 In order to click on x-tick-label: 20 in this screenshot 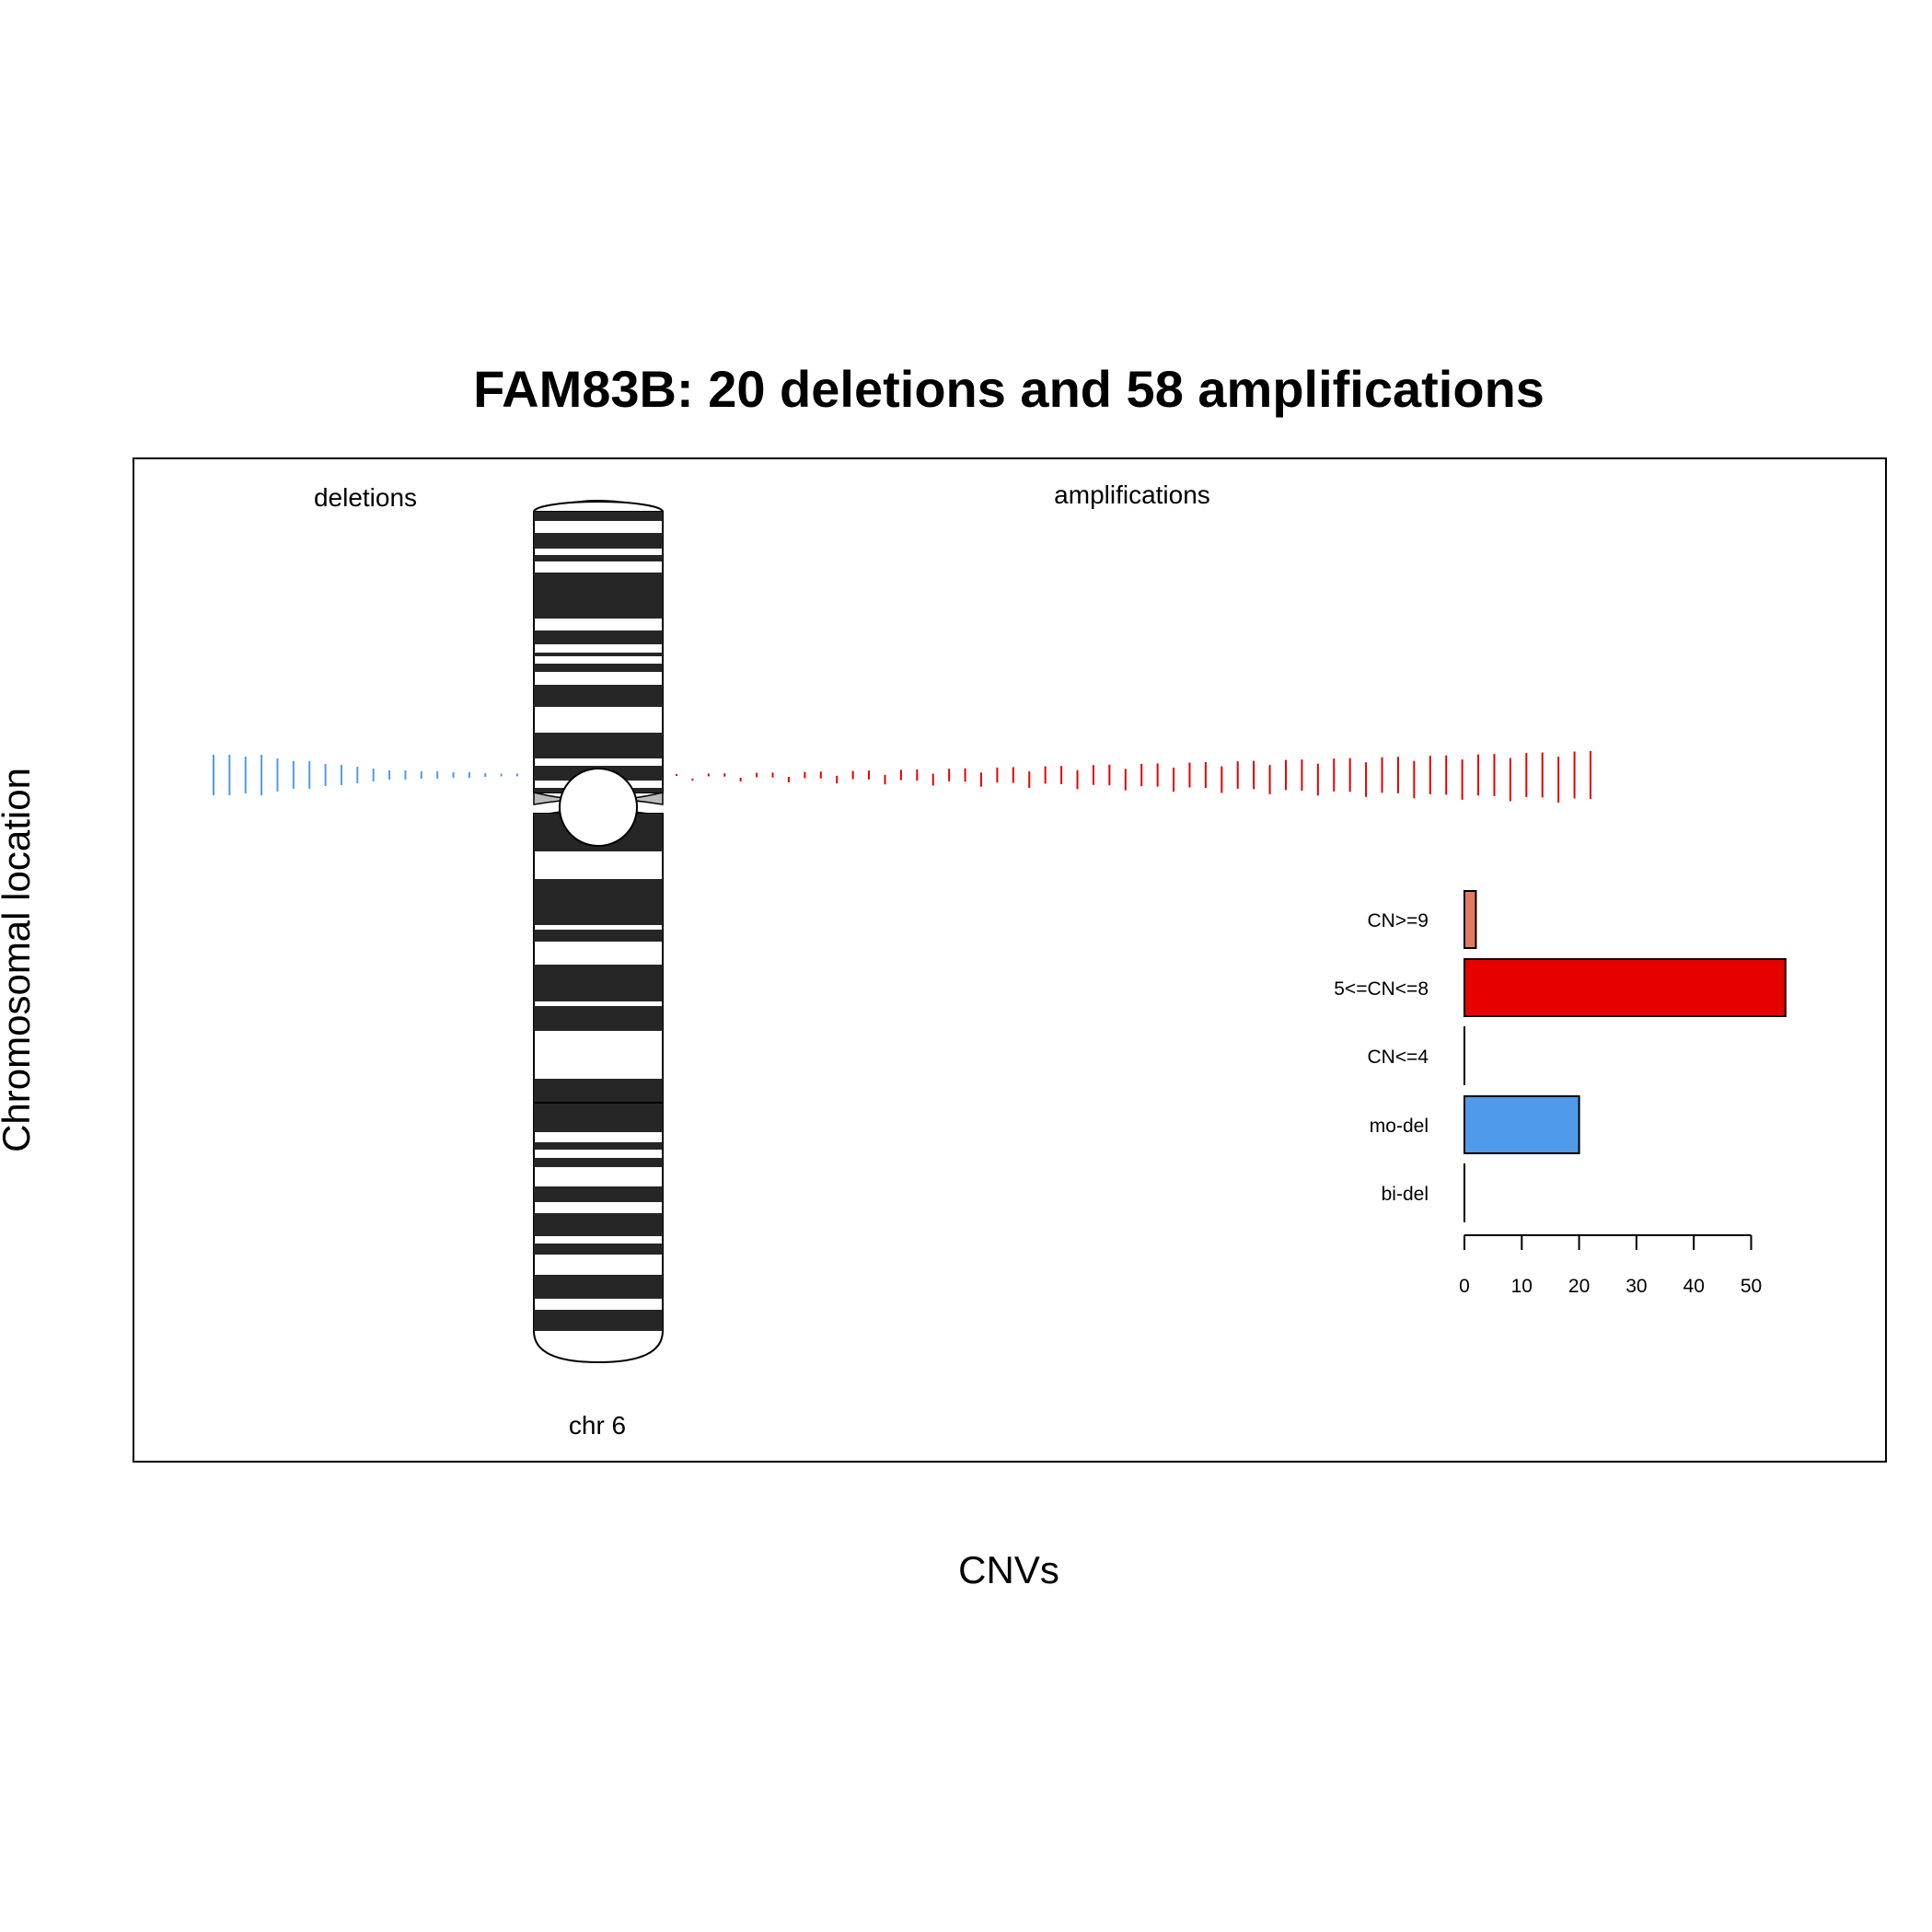, I will do `click(1579, 1287)`.